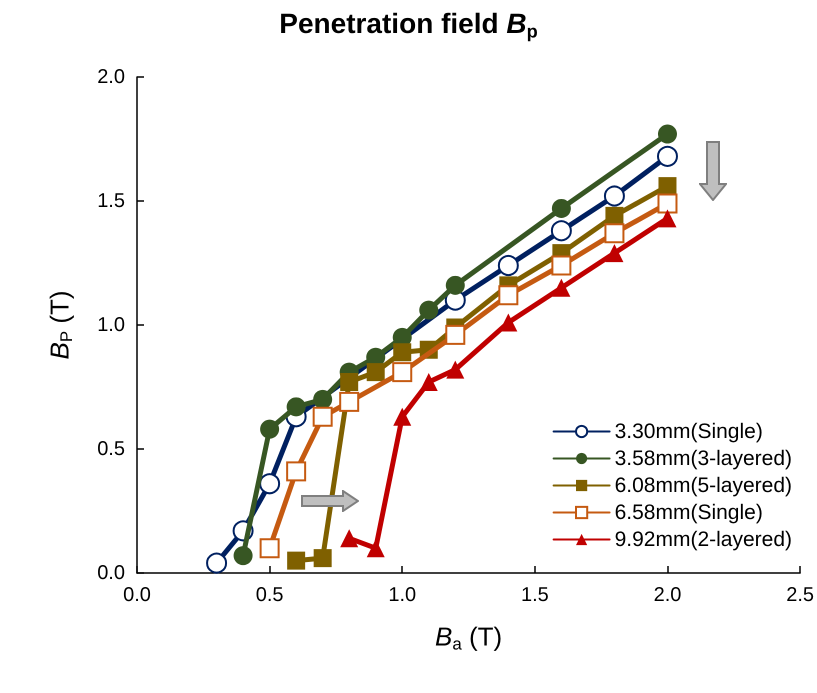  What do you see at coordinates (270, 595) in the screenshot?
I see `x-tick-label: 0.5` at bounding box center [270, 595].